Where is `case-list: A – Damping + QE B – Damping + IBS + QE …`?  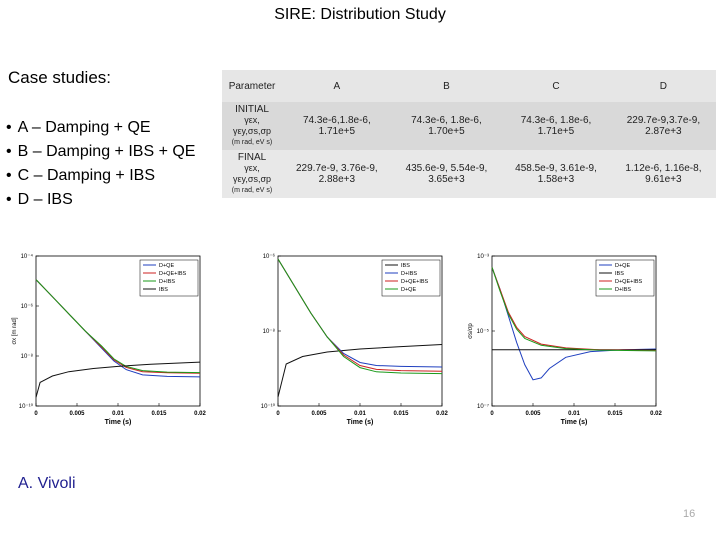
case-list: A – Damping + QE B – Damping + IBS + QE … is located at coordinates (101, 164).